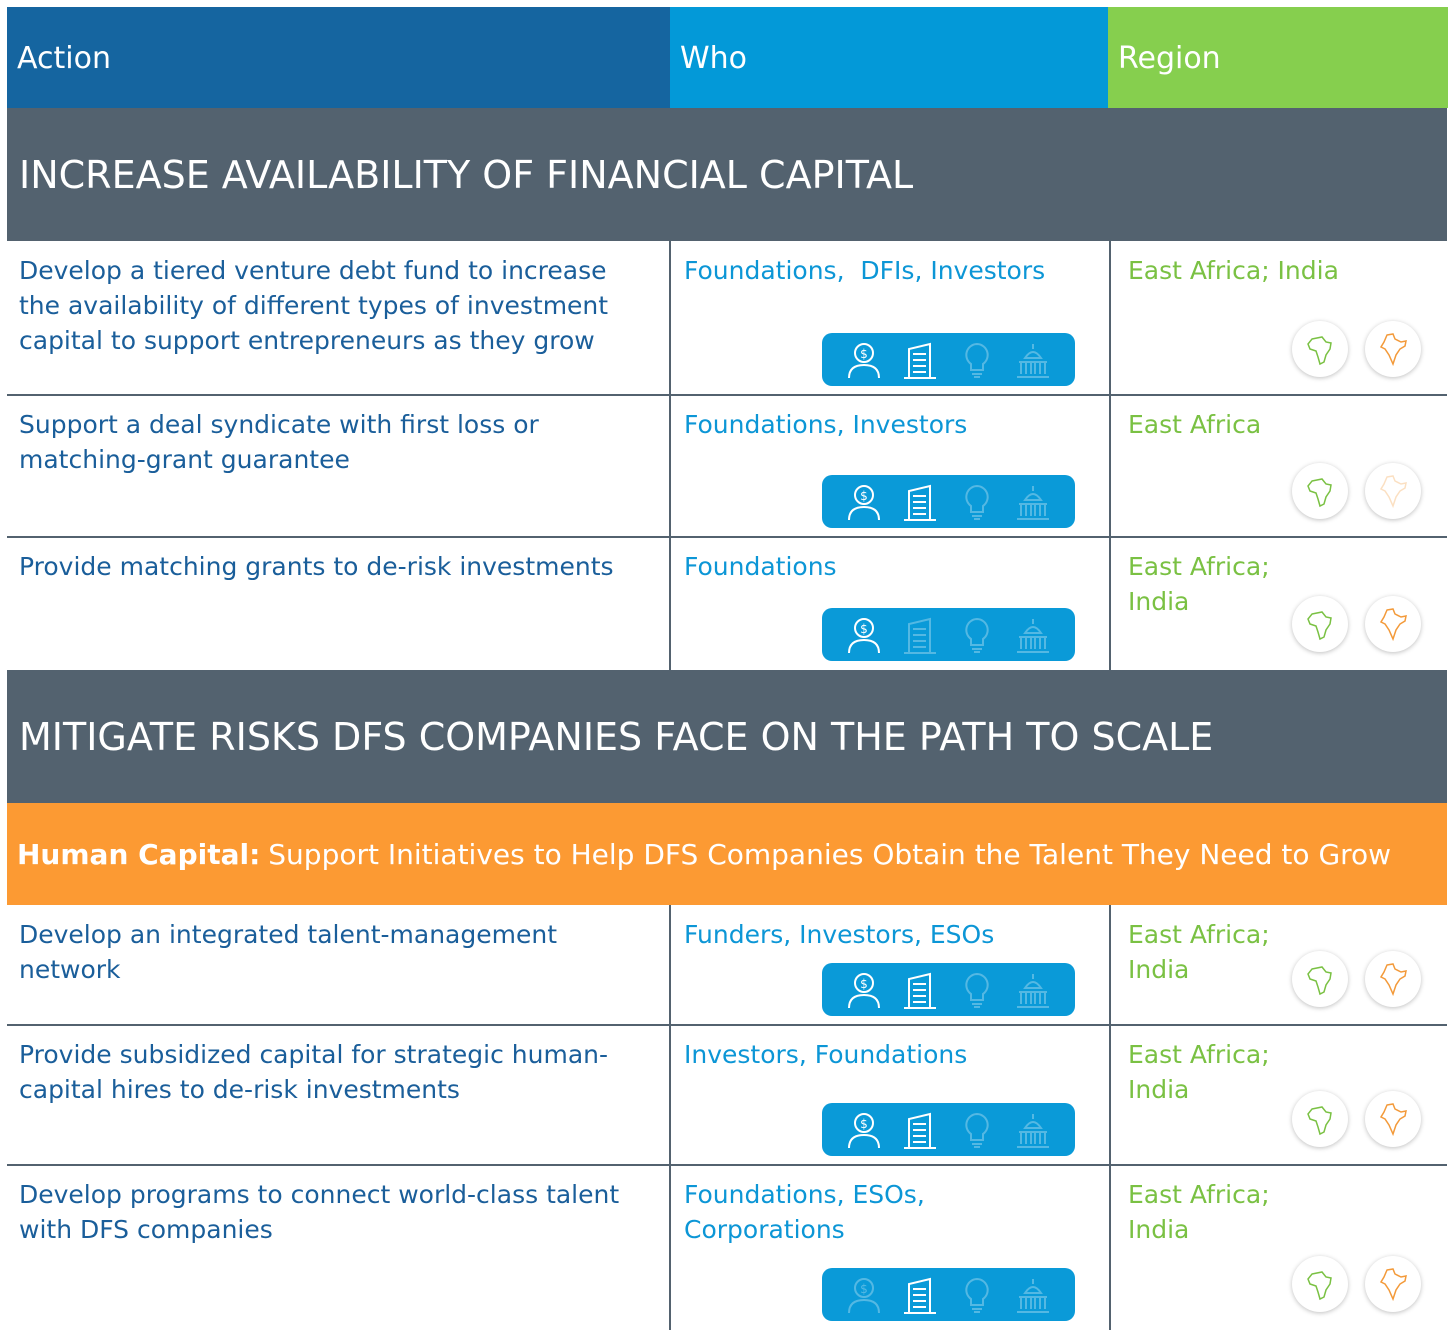 The image size is (1448, 1330). Describe the element at coordinates (139, 854) in the screenshot. I see `subsection-label: Human Capital:` at that location.